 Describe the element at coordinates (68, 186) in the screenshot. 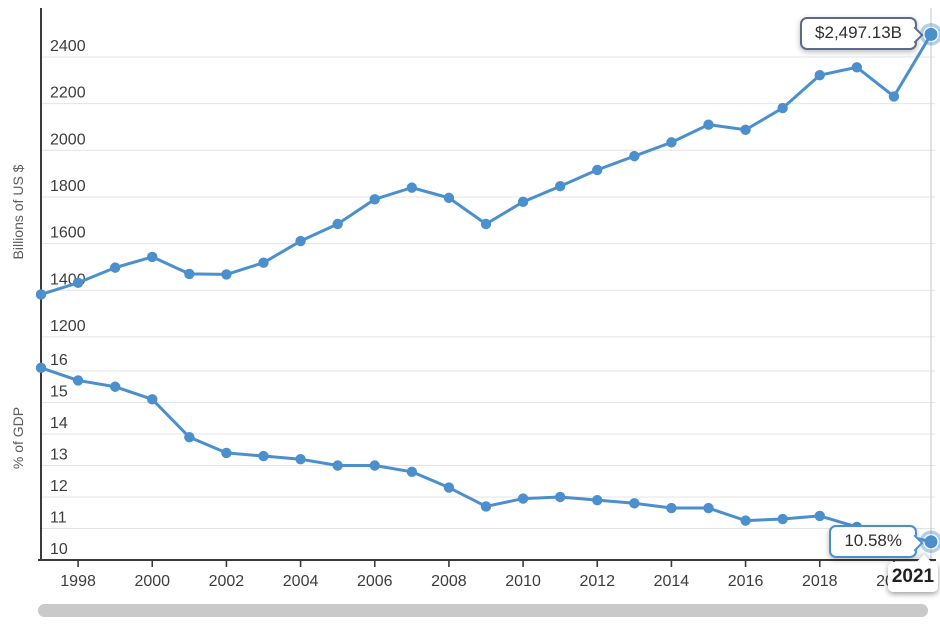

I see `y-axis-tick-label: 1800` at that location.